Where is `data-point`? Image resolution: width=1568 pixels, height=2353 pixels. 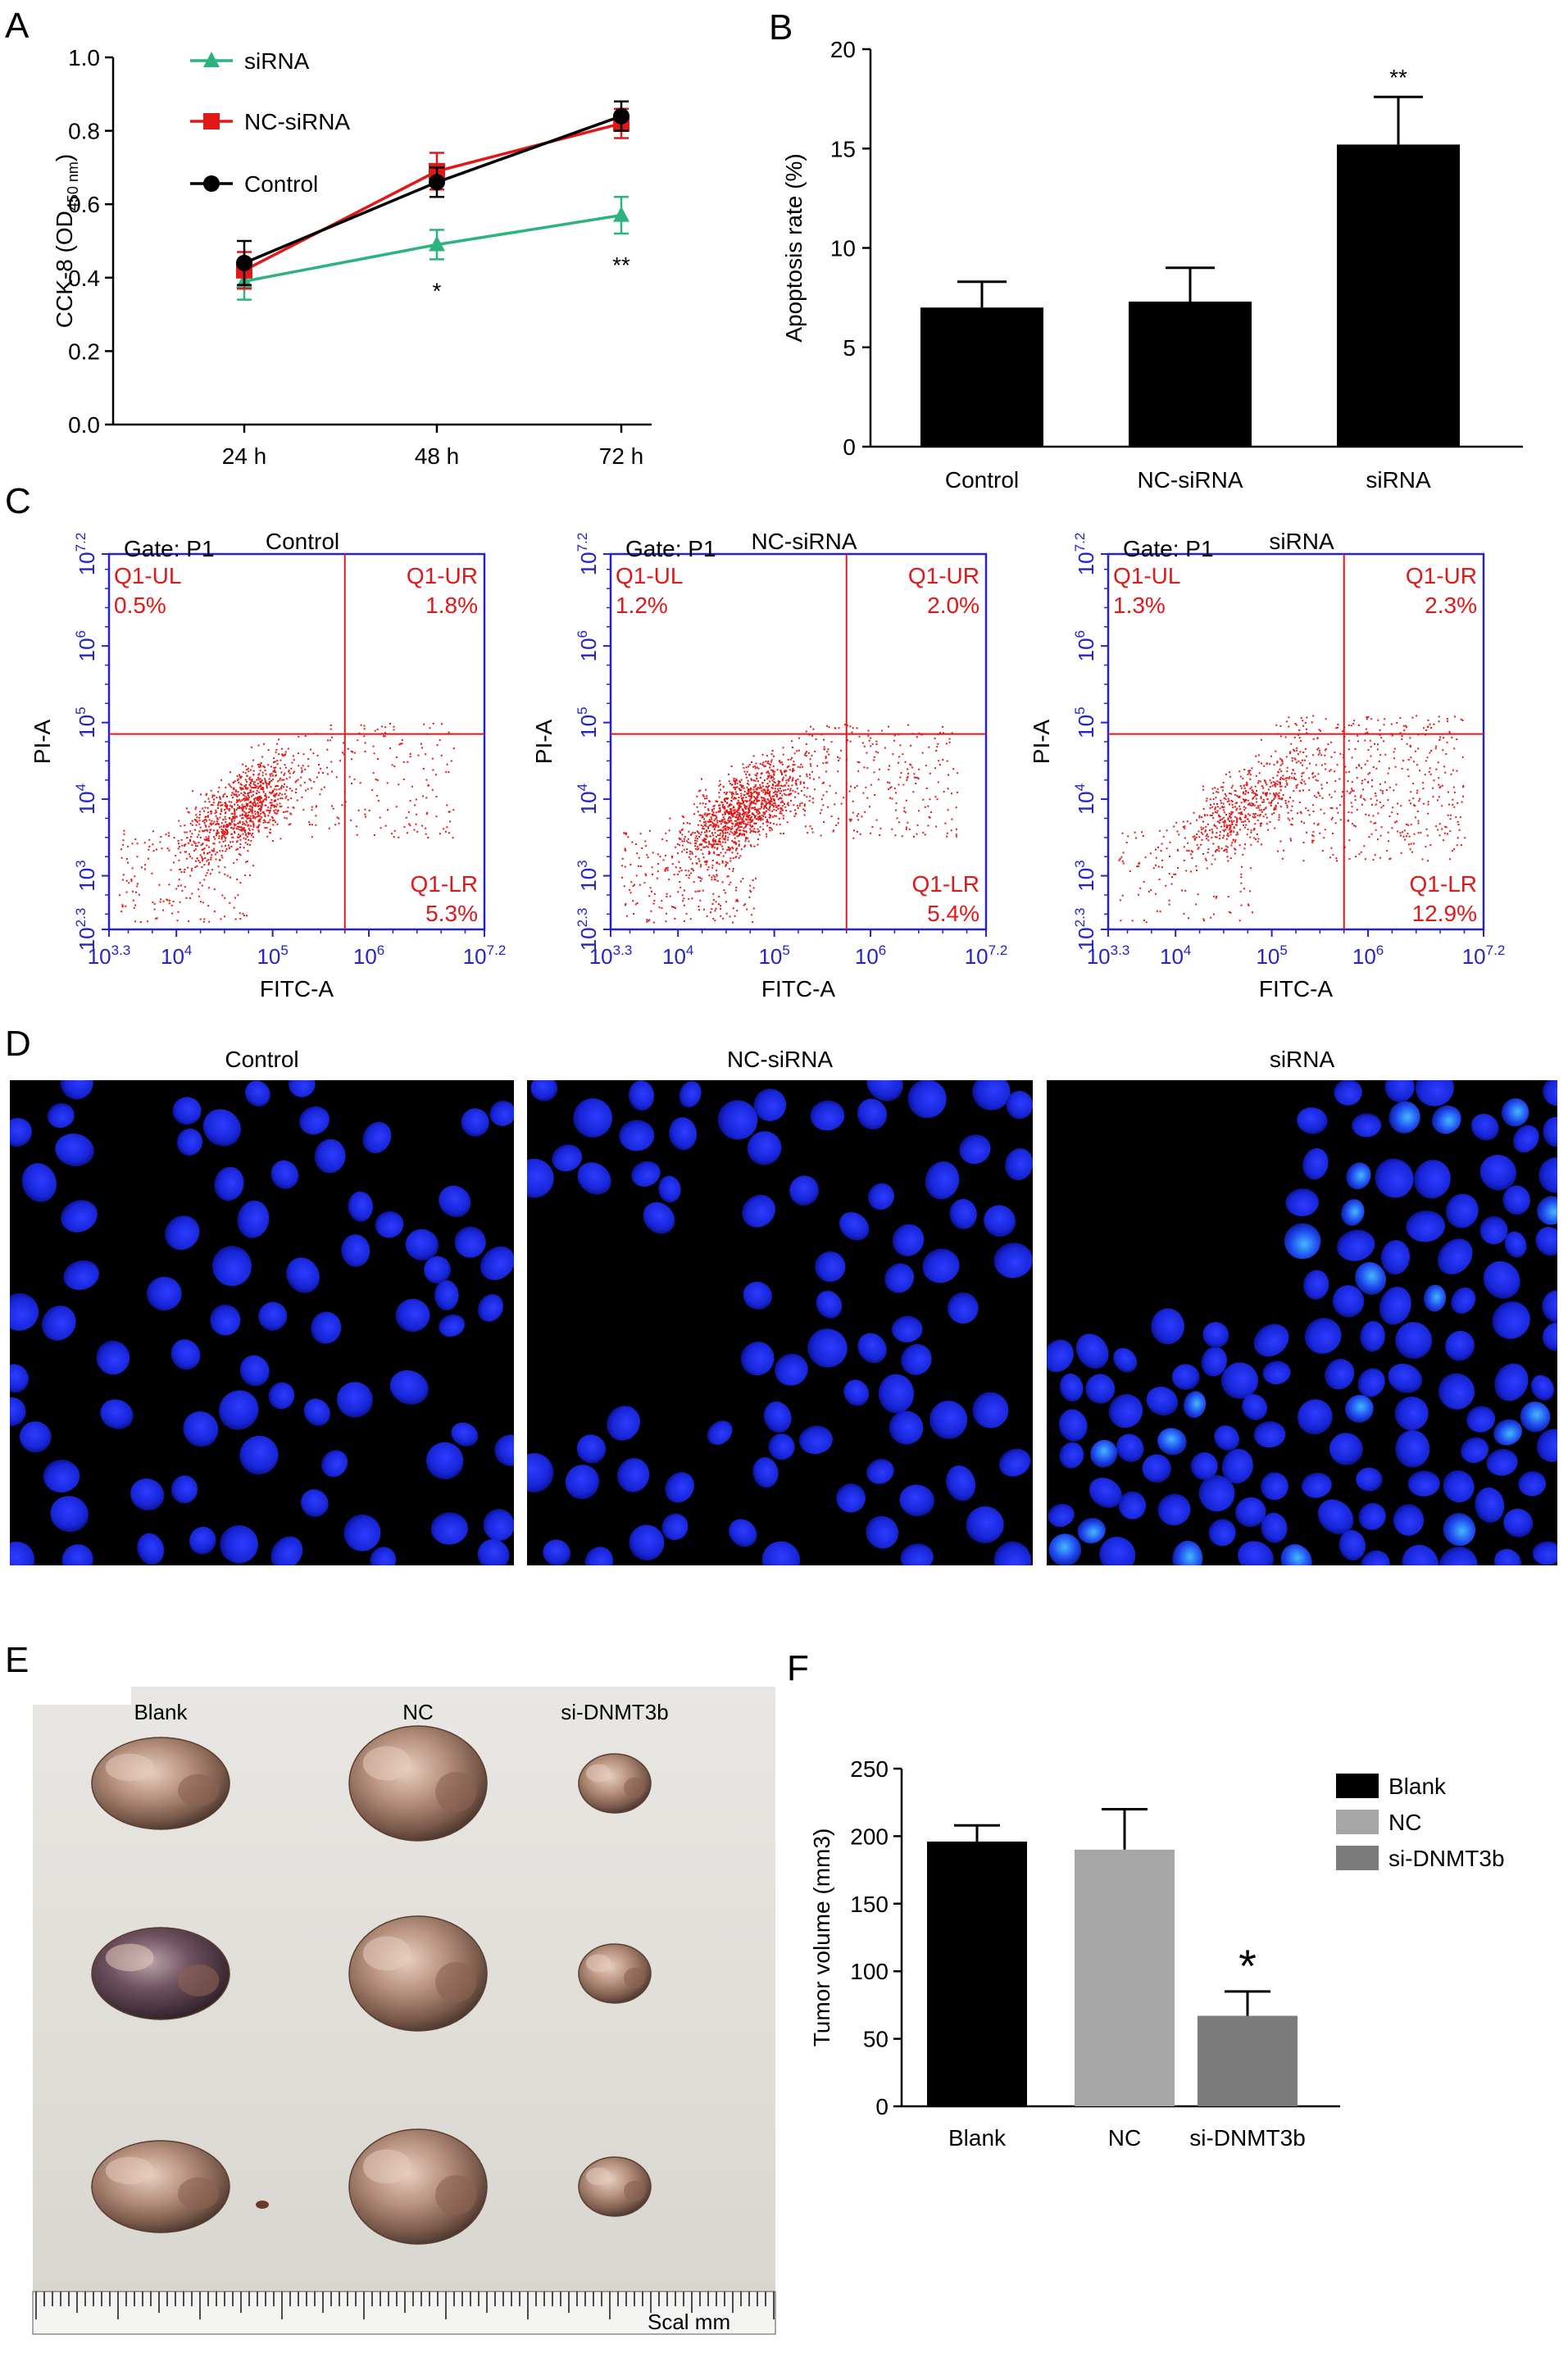 data-point is located at coordinates (621, 214).